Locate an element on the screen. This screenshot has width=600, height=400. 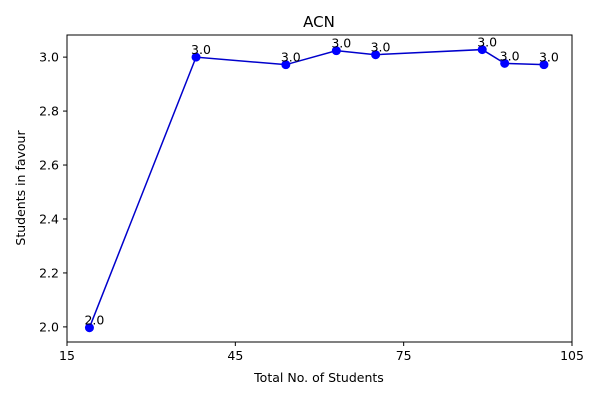
y-tick-label: 2.8 is located at coordinates (49, 111).